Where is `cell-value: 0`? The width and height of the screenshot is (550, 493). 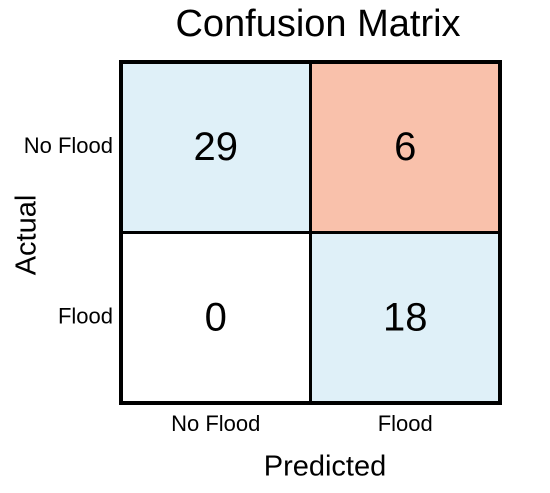 cell-value: 0 is located at coordinates (216, 317).